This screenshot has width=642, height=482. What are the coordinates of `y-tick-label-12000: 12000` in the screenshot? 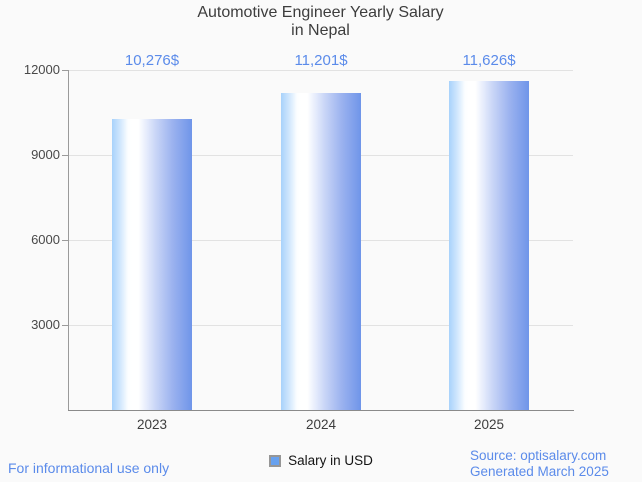 It's located at (41, 69).